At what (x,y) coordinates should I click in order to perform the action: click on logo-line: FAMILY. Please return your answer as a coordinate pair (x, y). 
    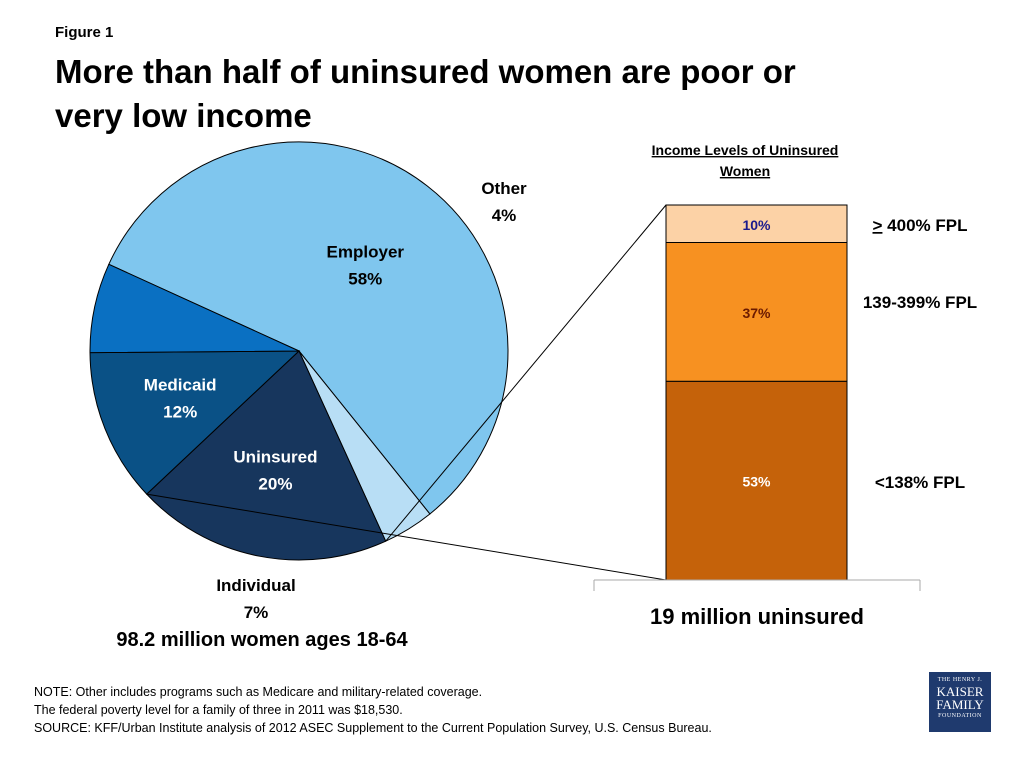
    Looking at the image, I should click on (960, 704).